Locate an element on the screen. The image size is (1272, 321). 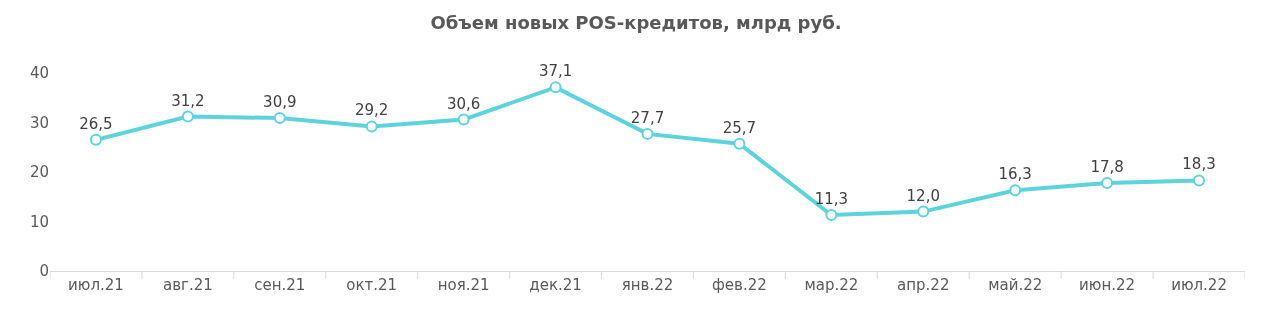
x-tick-label: окт.21 is located at coordinates (372, 285).